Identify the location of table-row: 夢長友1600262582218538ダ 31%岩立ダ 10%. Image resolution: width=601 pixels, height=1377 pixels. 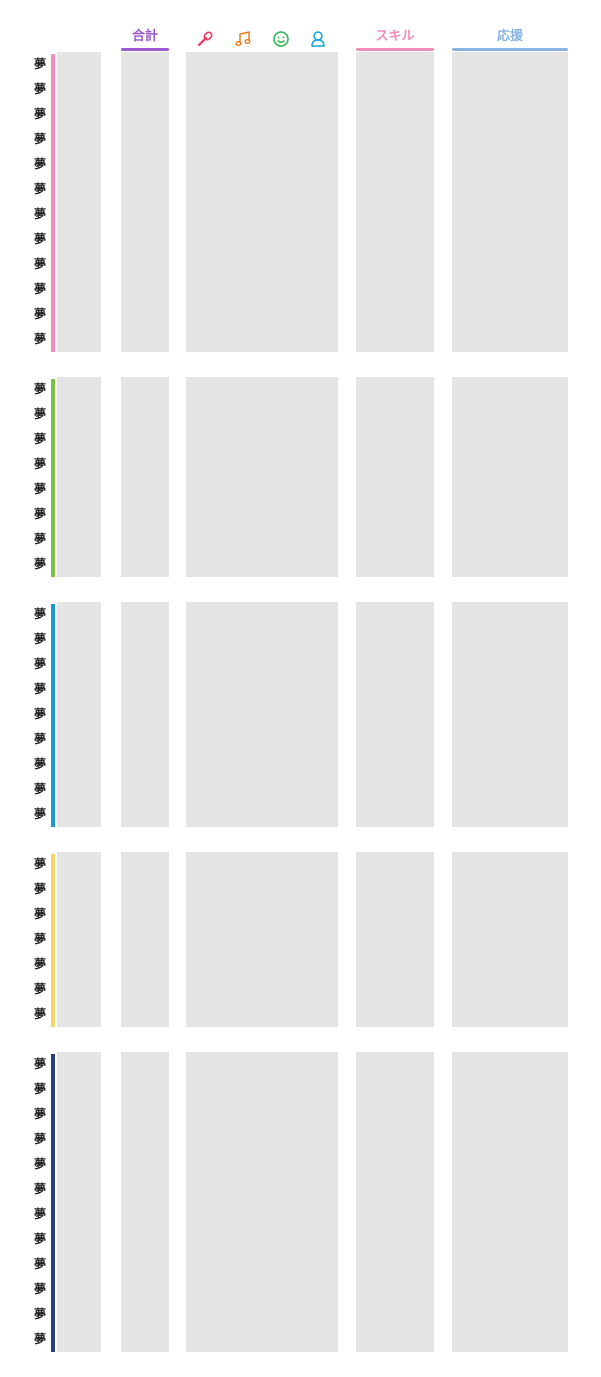
(300, 414).